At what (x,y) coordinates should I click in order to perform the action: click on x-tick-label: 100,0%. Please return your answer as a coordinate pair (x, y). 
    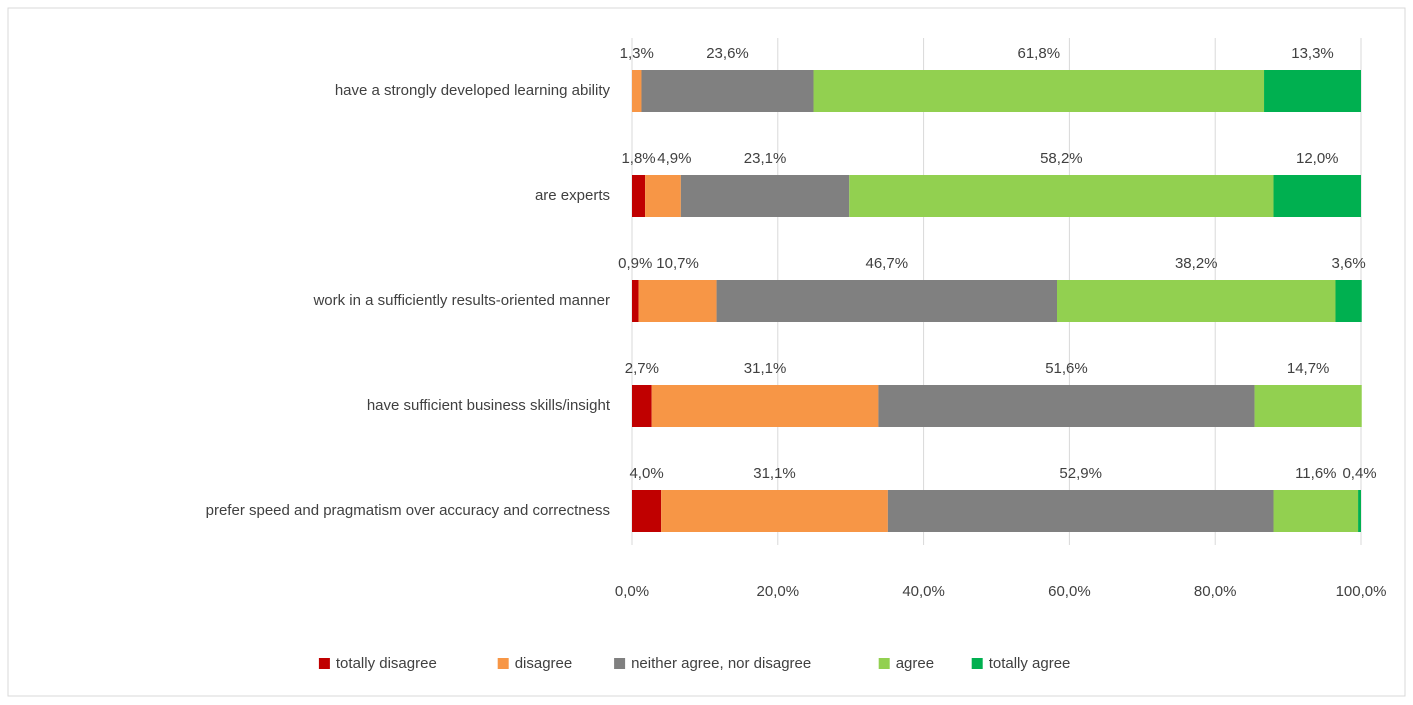
    Looking at the image, I should click on (1361, 591).